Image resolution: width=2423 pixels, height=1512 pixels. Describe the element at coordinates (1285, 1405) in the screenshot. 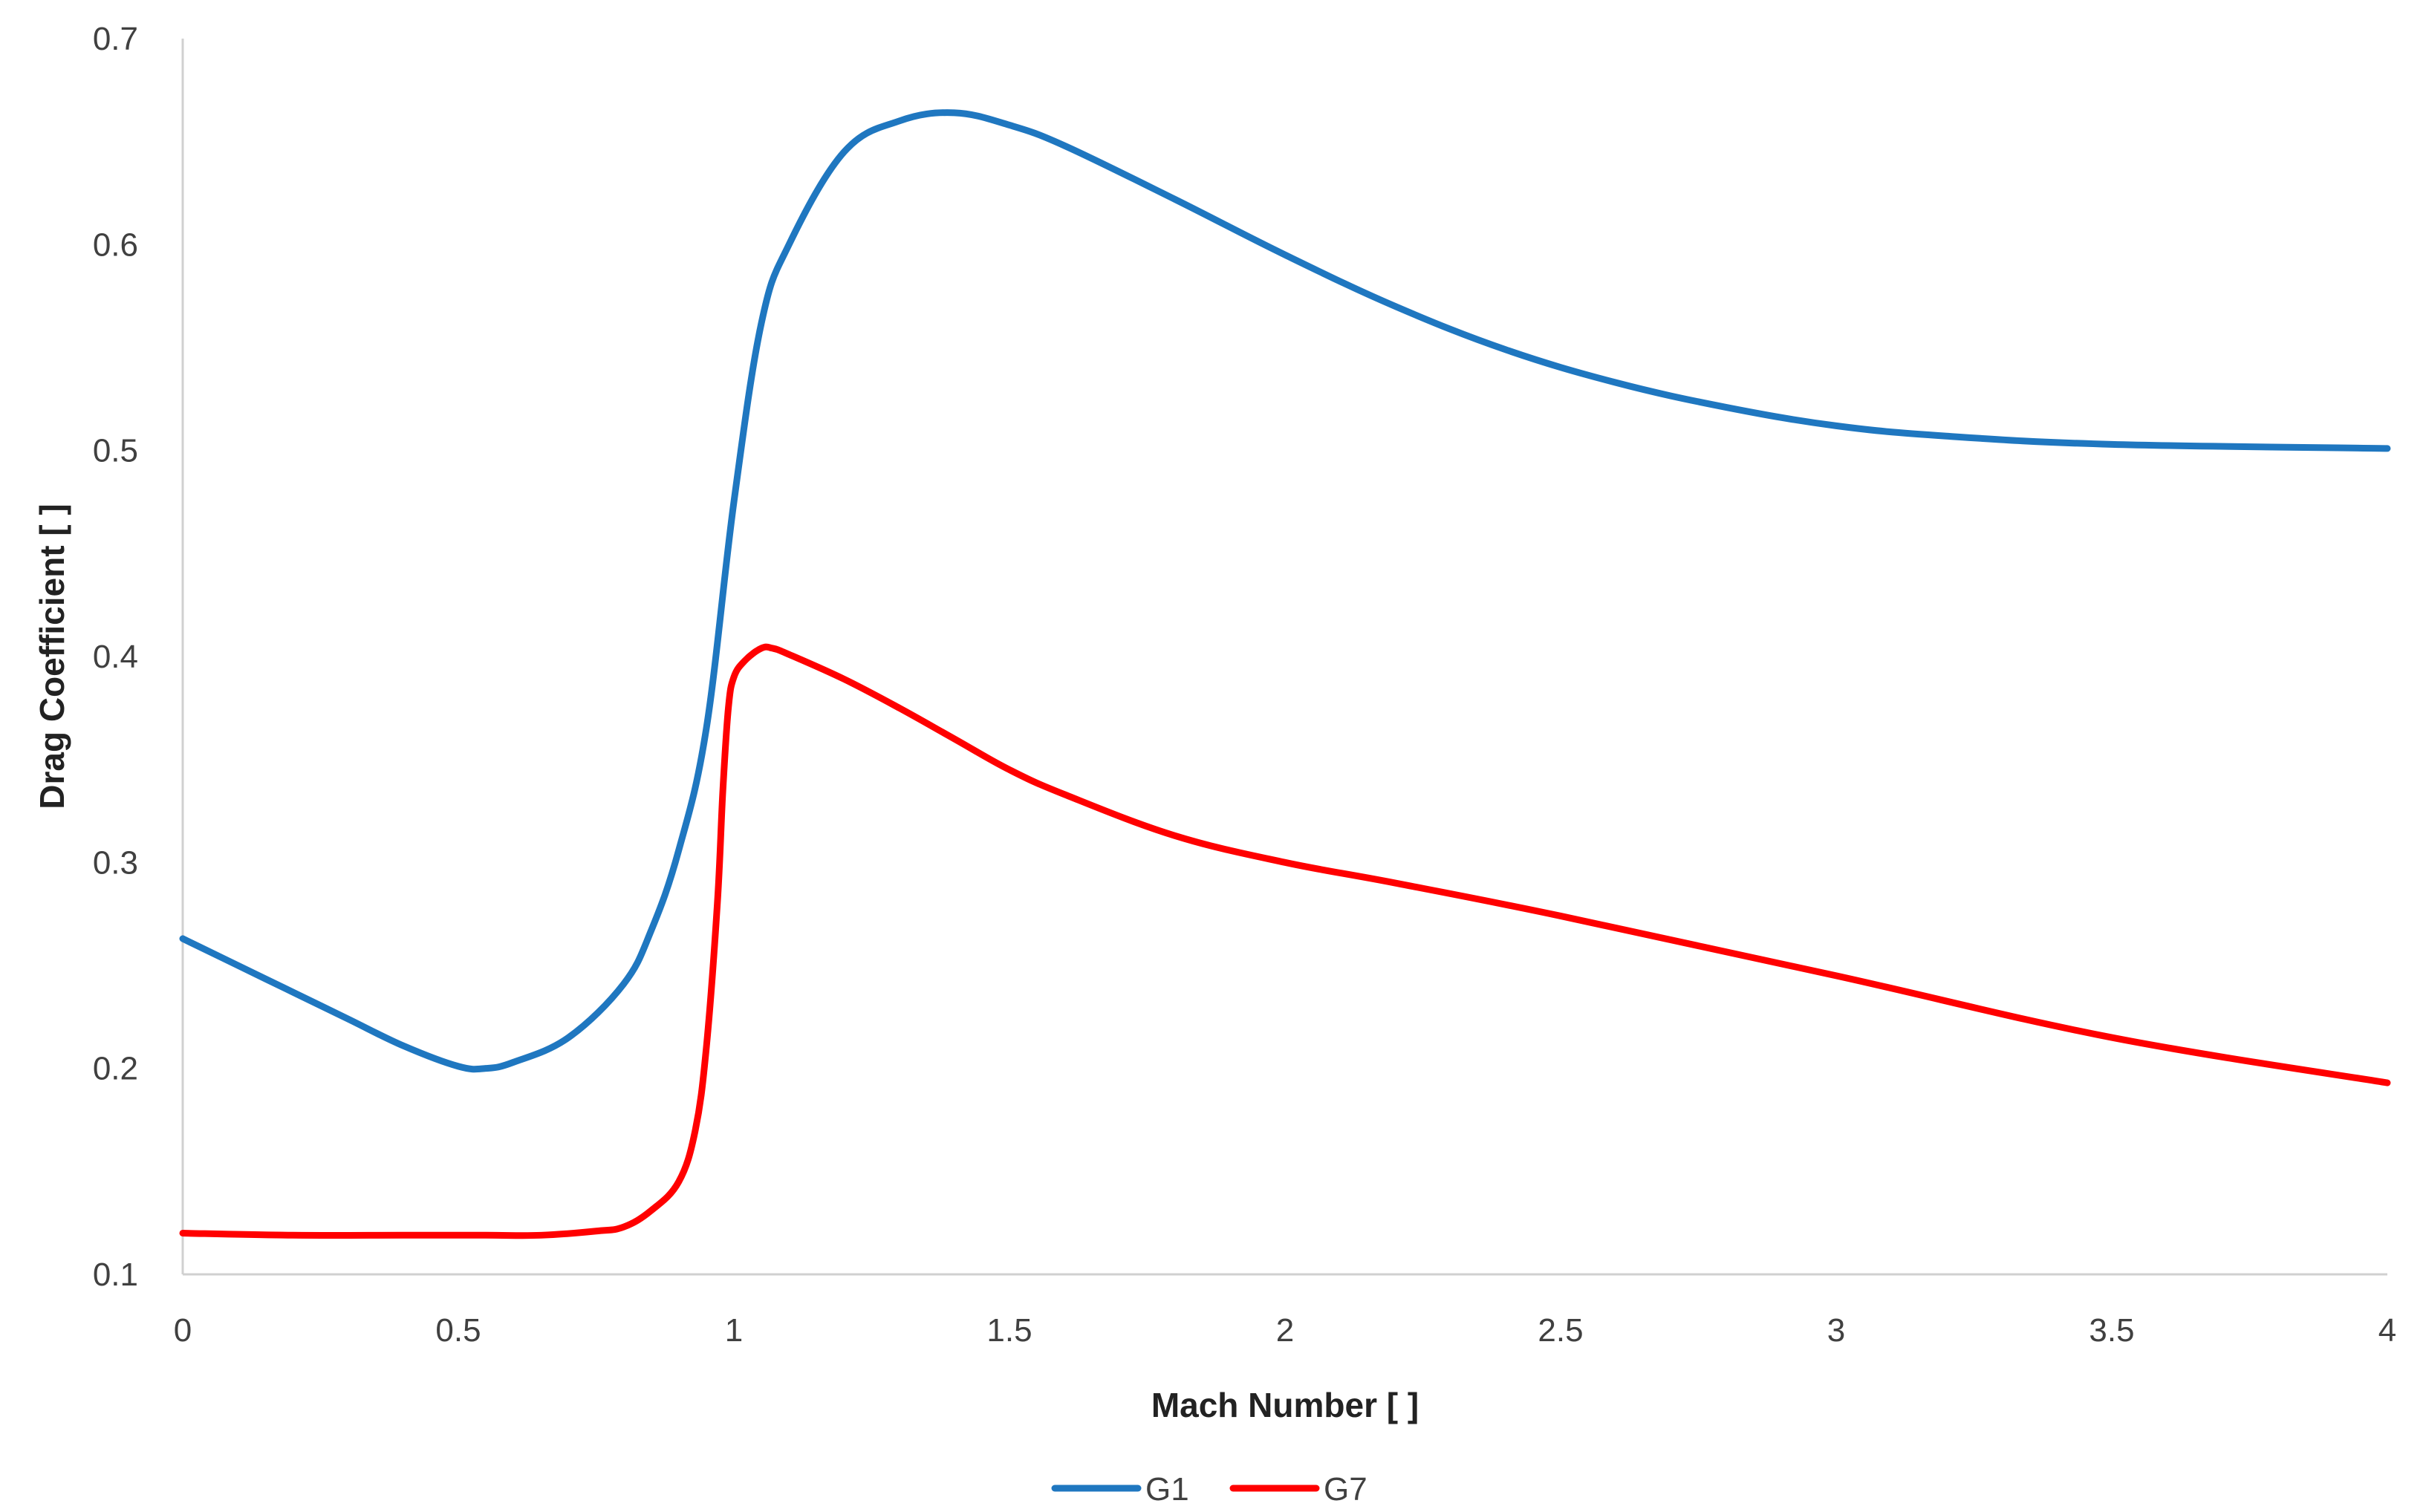

I see `x-axis-title: Mach Number [ ]` at that location.